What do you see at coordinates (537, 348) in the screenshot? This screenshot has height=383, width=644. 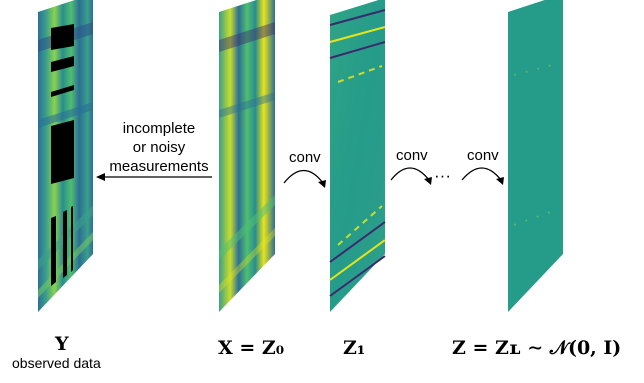 I see `label-zl: Z = Zʟ ∼ 𝒩(0, I)` at bounding box center [537, 348].